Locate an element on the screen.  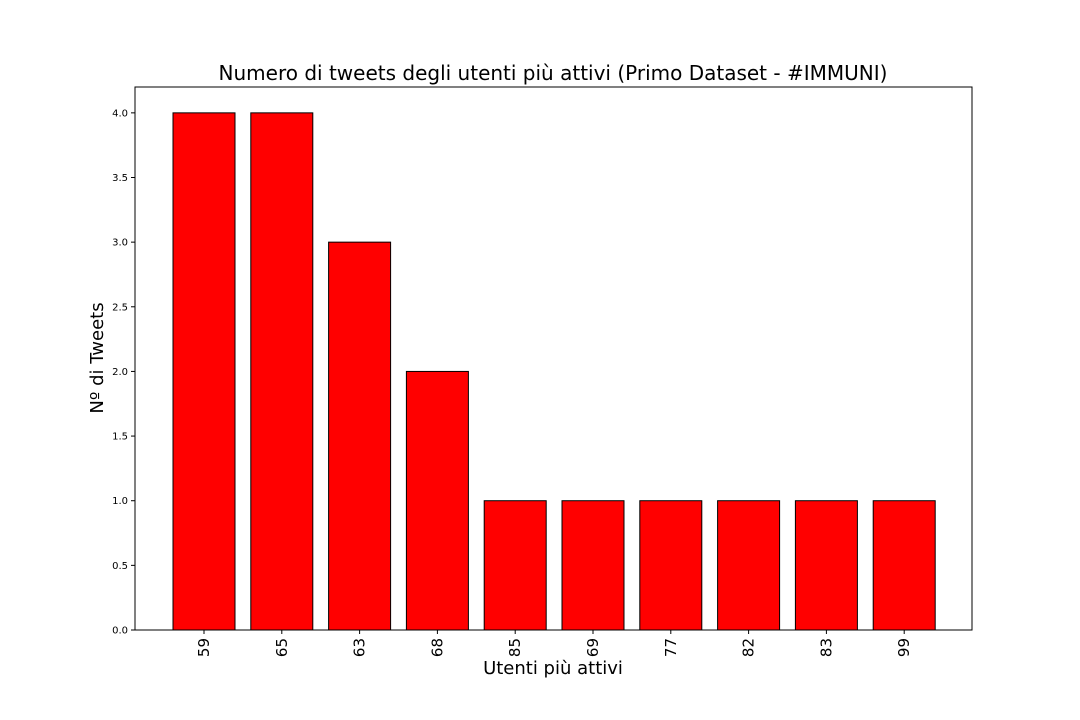
y-tick-label: 1.5 is located at coordinates (120, 437).